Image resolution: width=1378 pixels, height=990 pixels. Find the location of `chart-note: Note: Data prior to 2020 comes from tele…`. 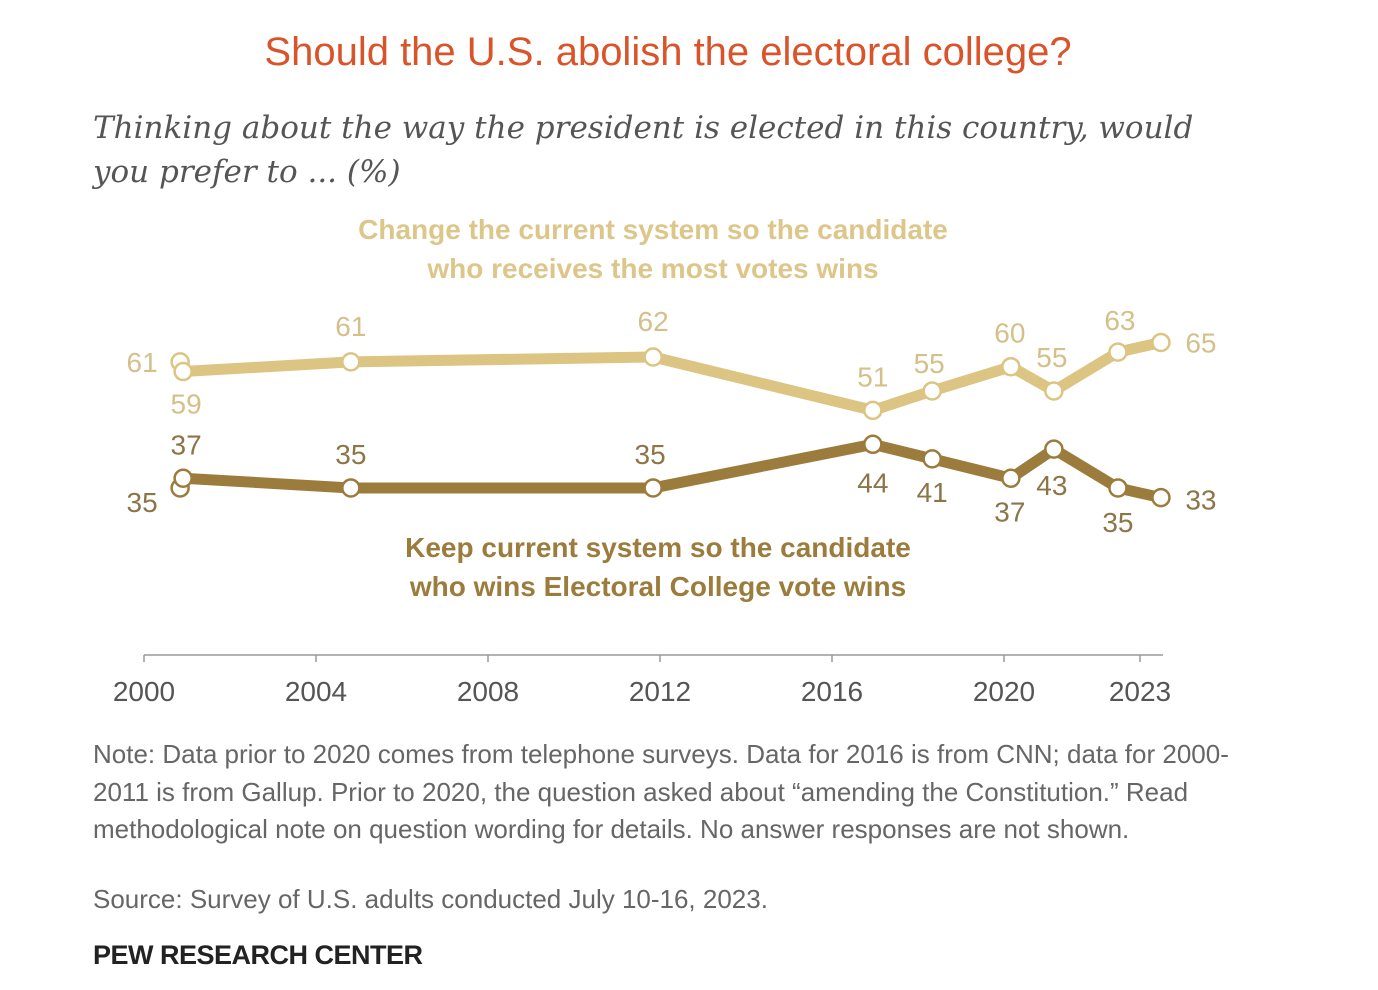

chart-note: Note: Data prior to 2020 comes from tele… is located at coordinates (661, 791).